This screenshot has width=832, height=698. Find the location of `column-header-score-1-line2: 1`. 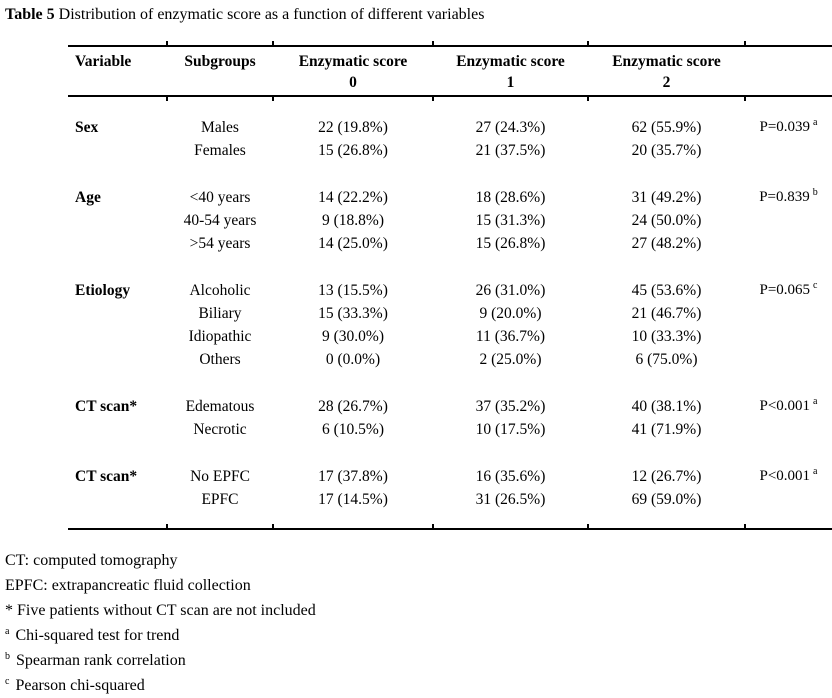

column-header-score-1-line2: 1 is located at coordinates (510, 82).